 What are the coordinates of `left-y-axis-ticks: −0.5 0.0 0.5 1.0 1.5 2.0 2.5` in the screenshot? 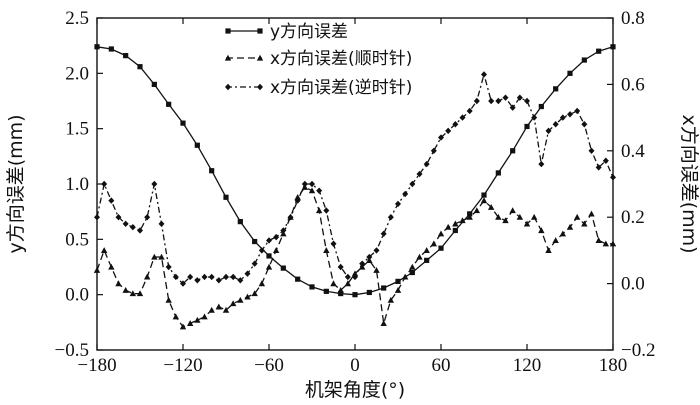 It's located at (79, 184).